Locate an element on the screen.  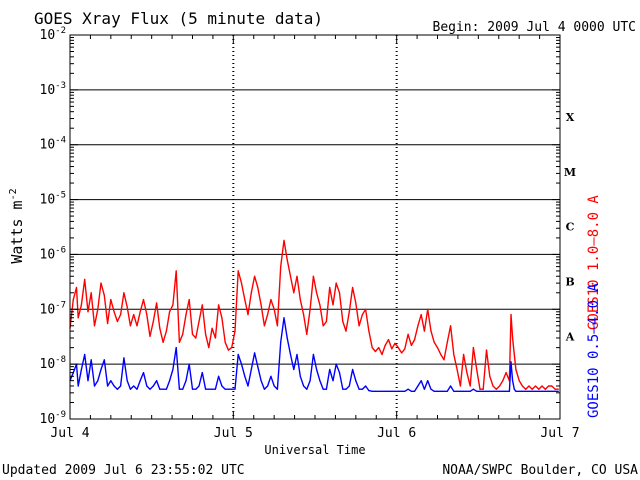
x-tick-label-1: Jul 5 is located at coordinates (233, 433).